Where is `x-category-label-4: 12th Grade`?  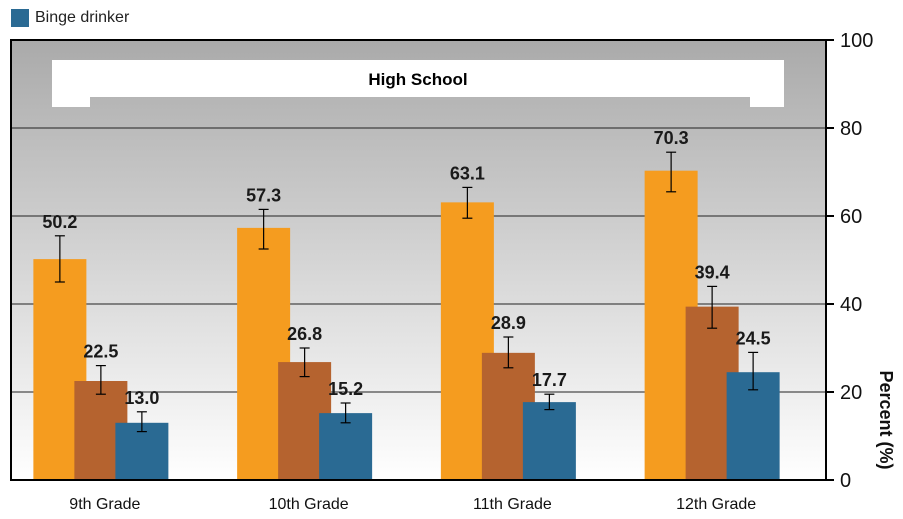 x-category-label-4: 12th Grade is located at coordinates (716, 504).